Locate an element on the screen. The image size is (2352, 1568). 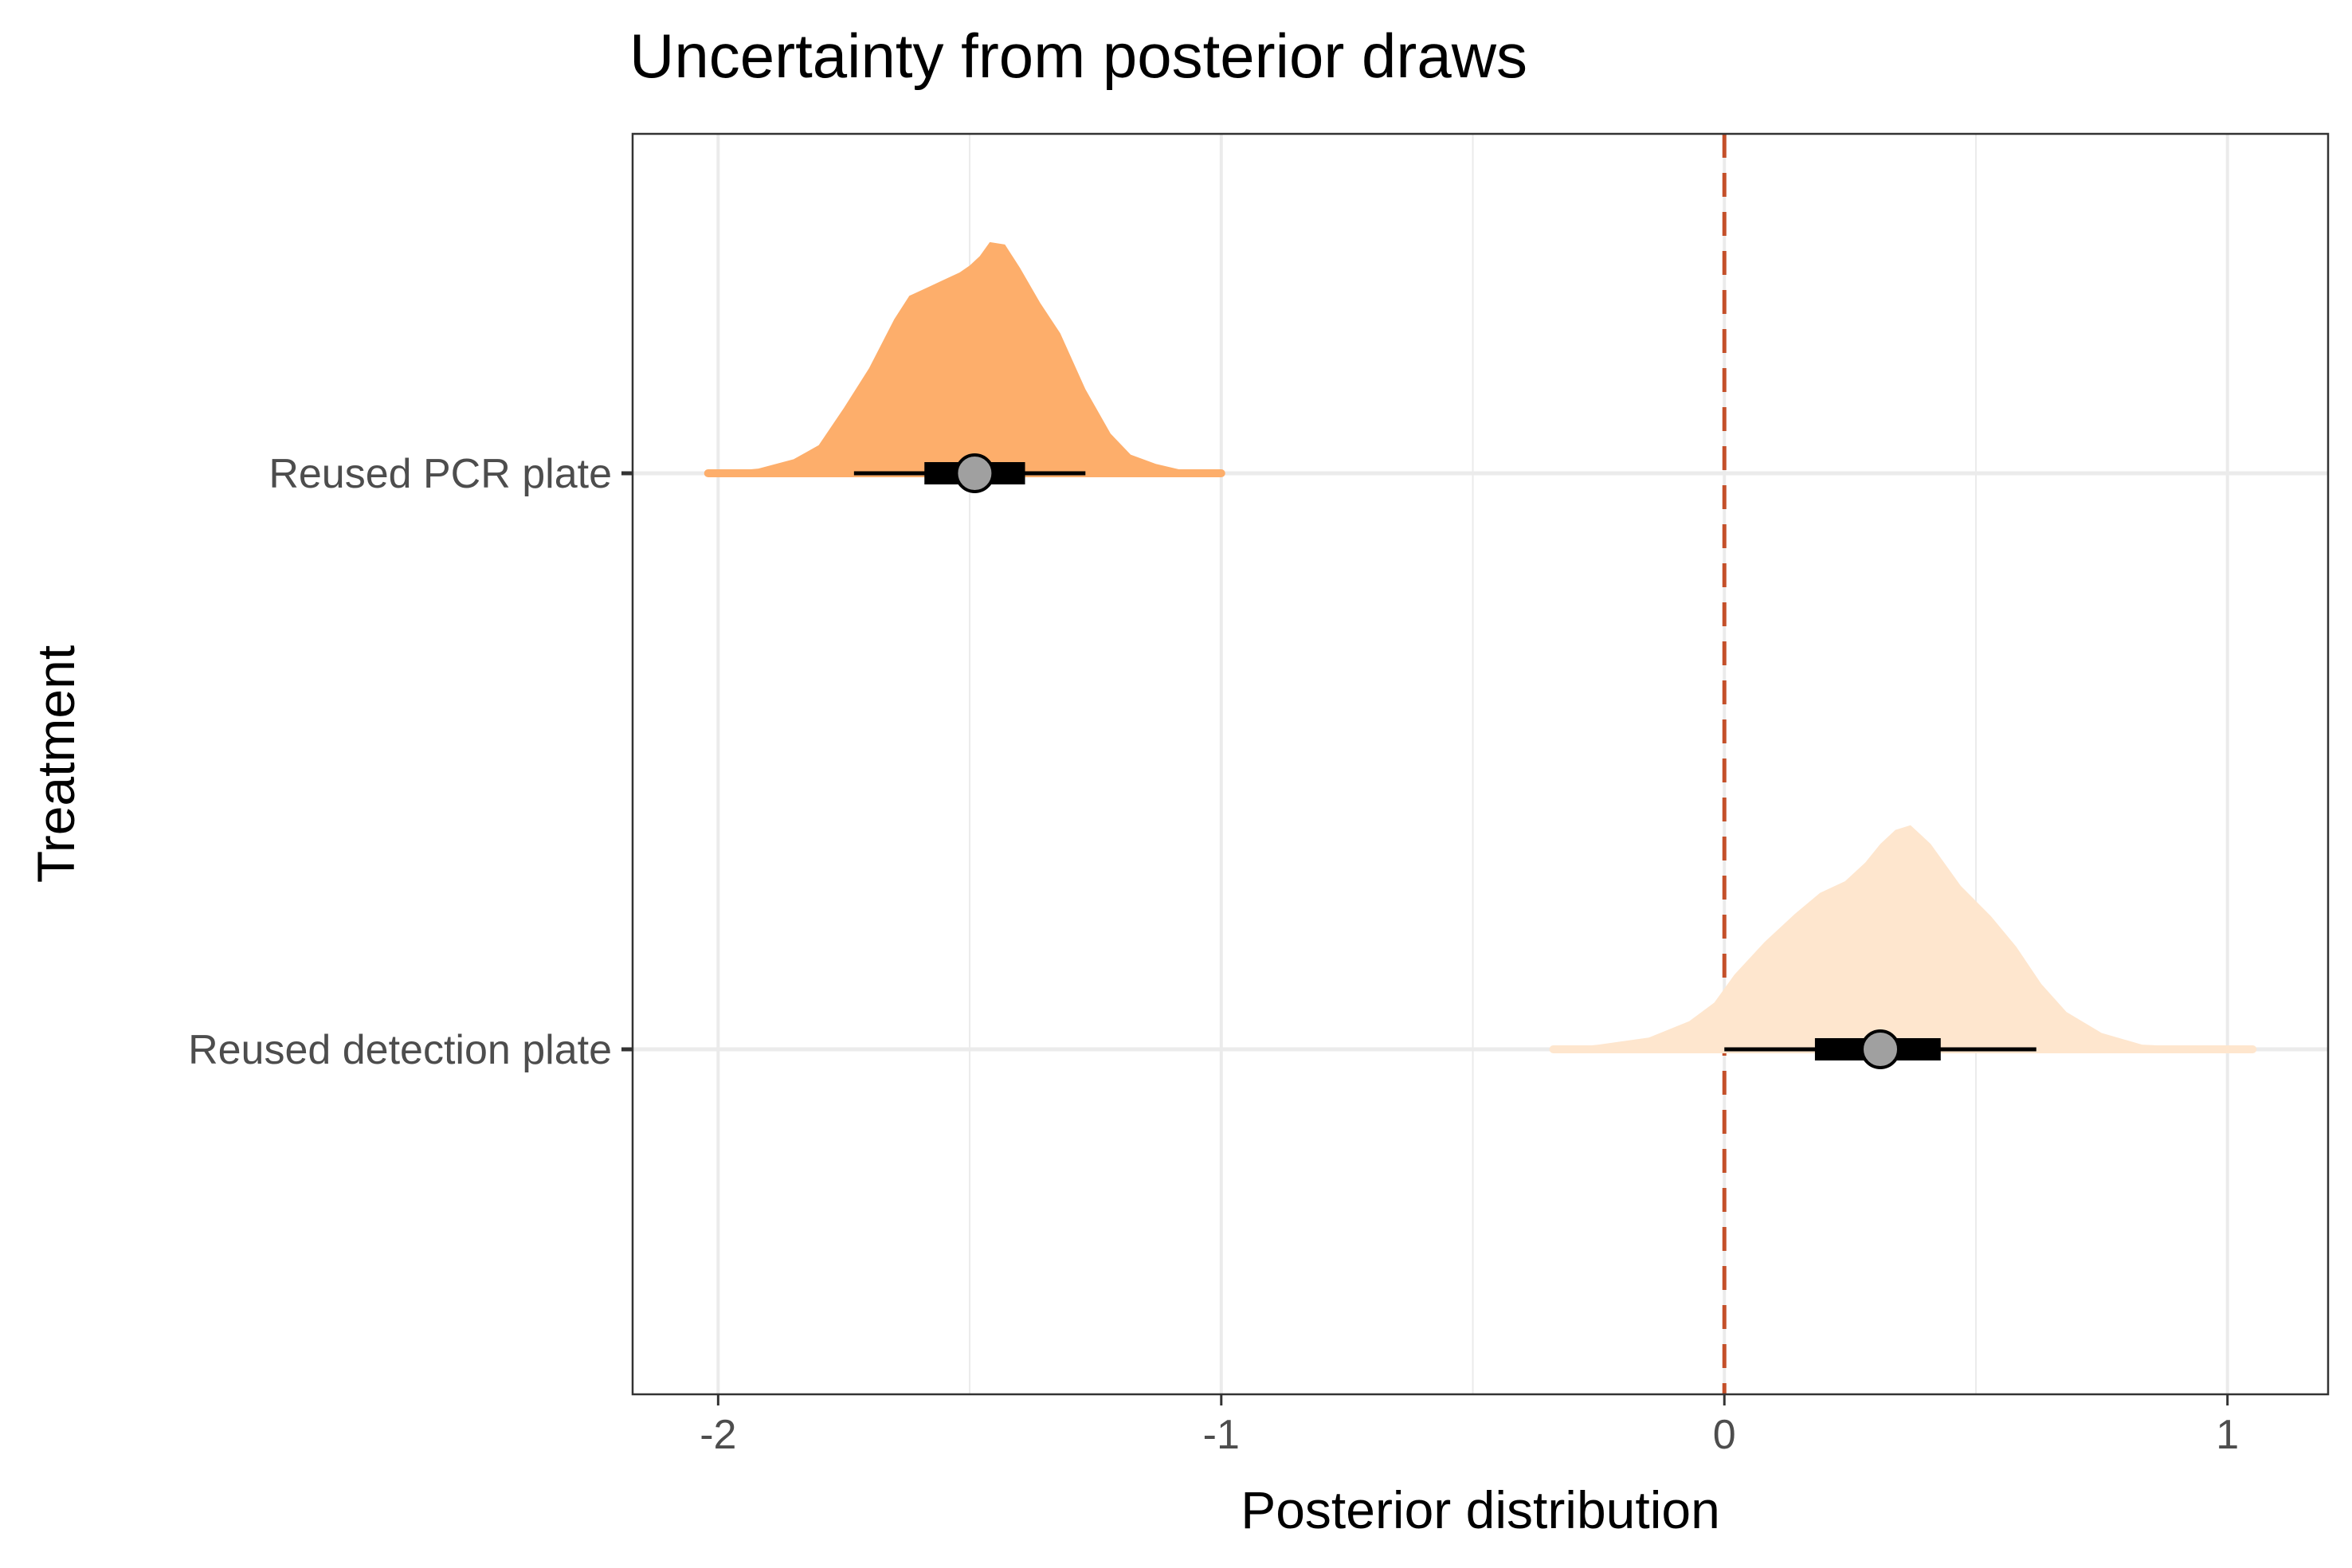
x-tick-label: 0 is located at coordinates (1724, 1435).